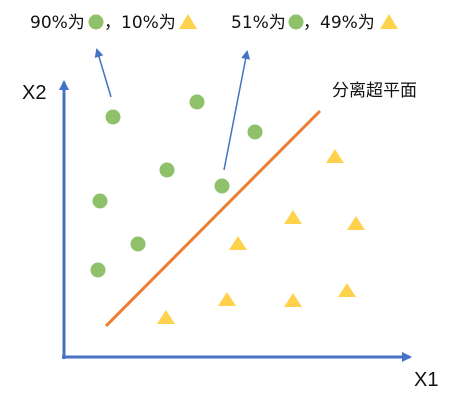 This screenshot has width=465, height=403. Describe the element at coordinates (389, 21) in the screenshot. I see `annotation-right-triangle-icon` at that location.